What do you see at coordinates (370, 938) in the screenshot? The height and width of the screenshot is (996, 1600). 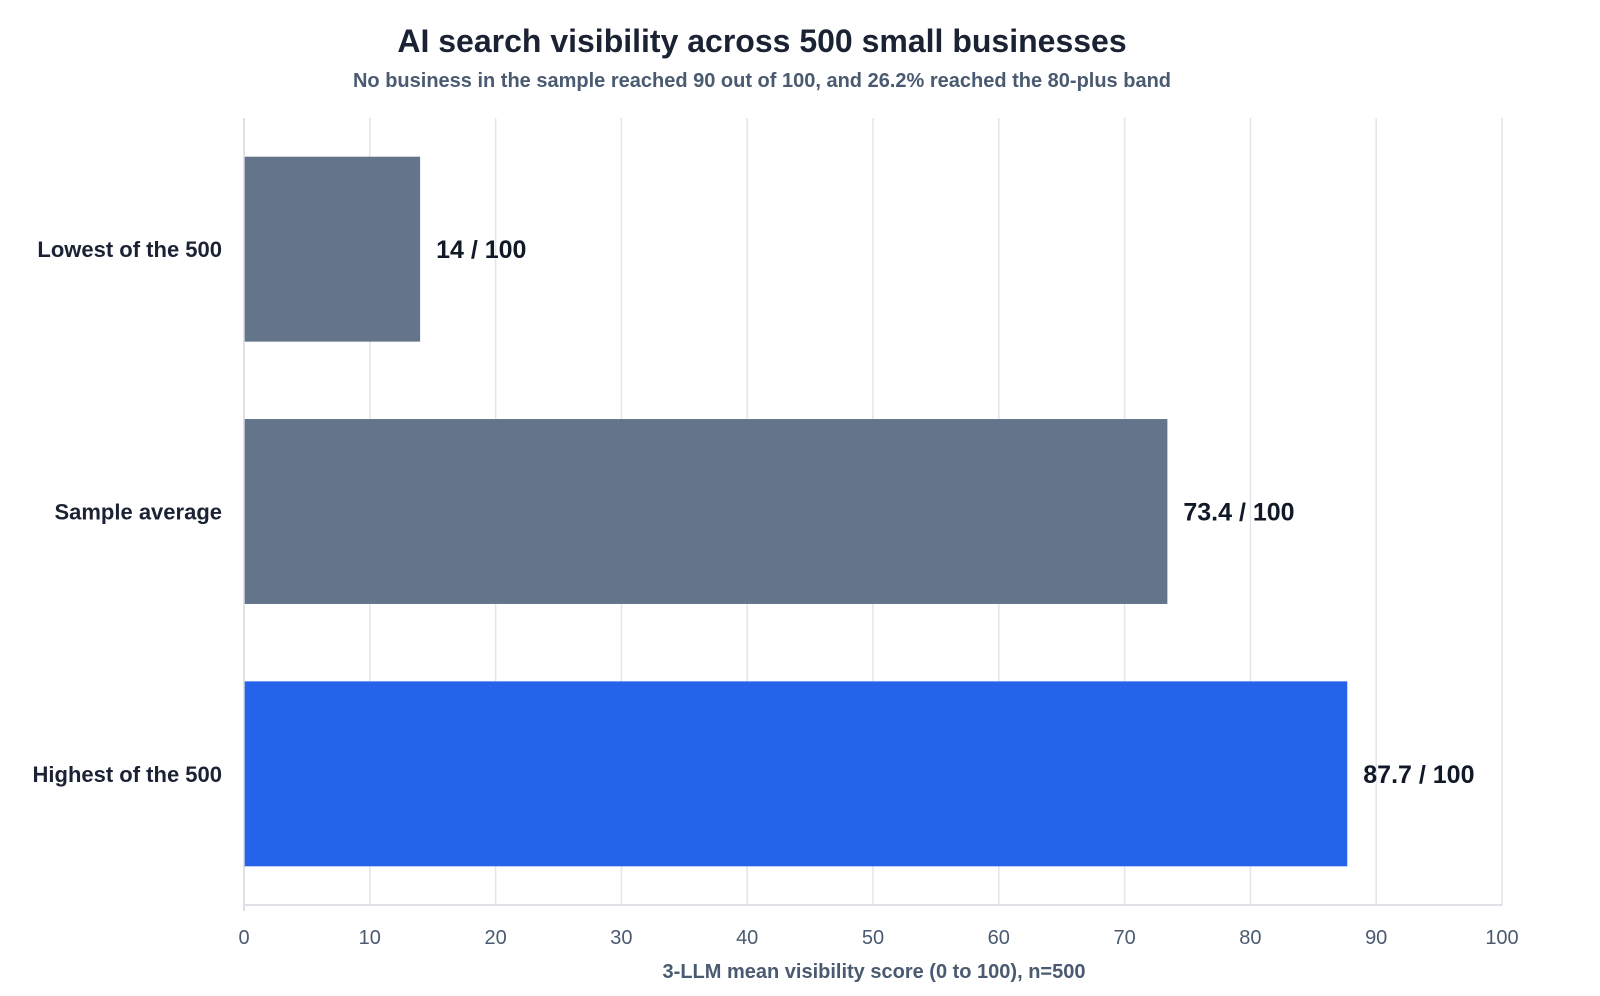 I see `x-tick-label: 10` at bounding box center [370, 938].